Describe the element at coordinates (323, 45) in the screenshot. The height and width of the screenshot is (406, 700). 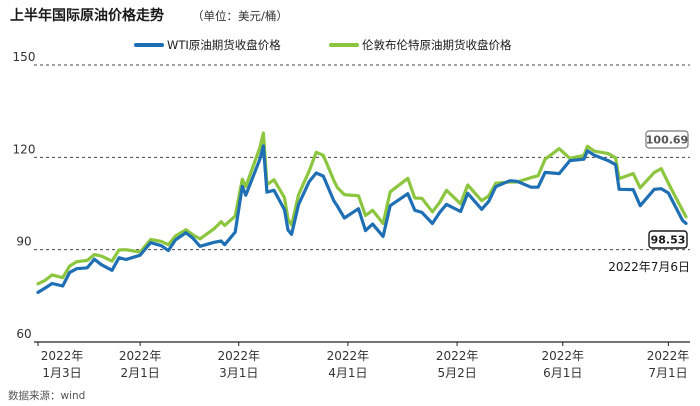
I see `legend: WTI原油期货收盘价格 伦敦布伦特原油期货收盘价格` at that location.